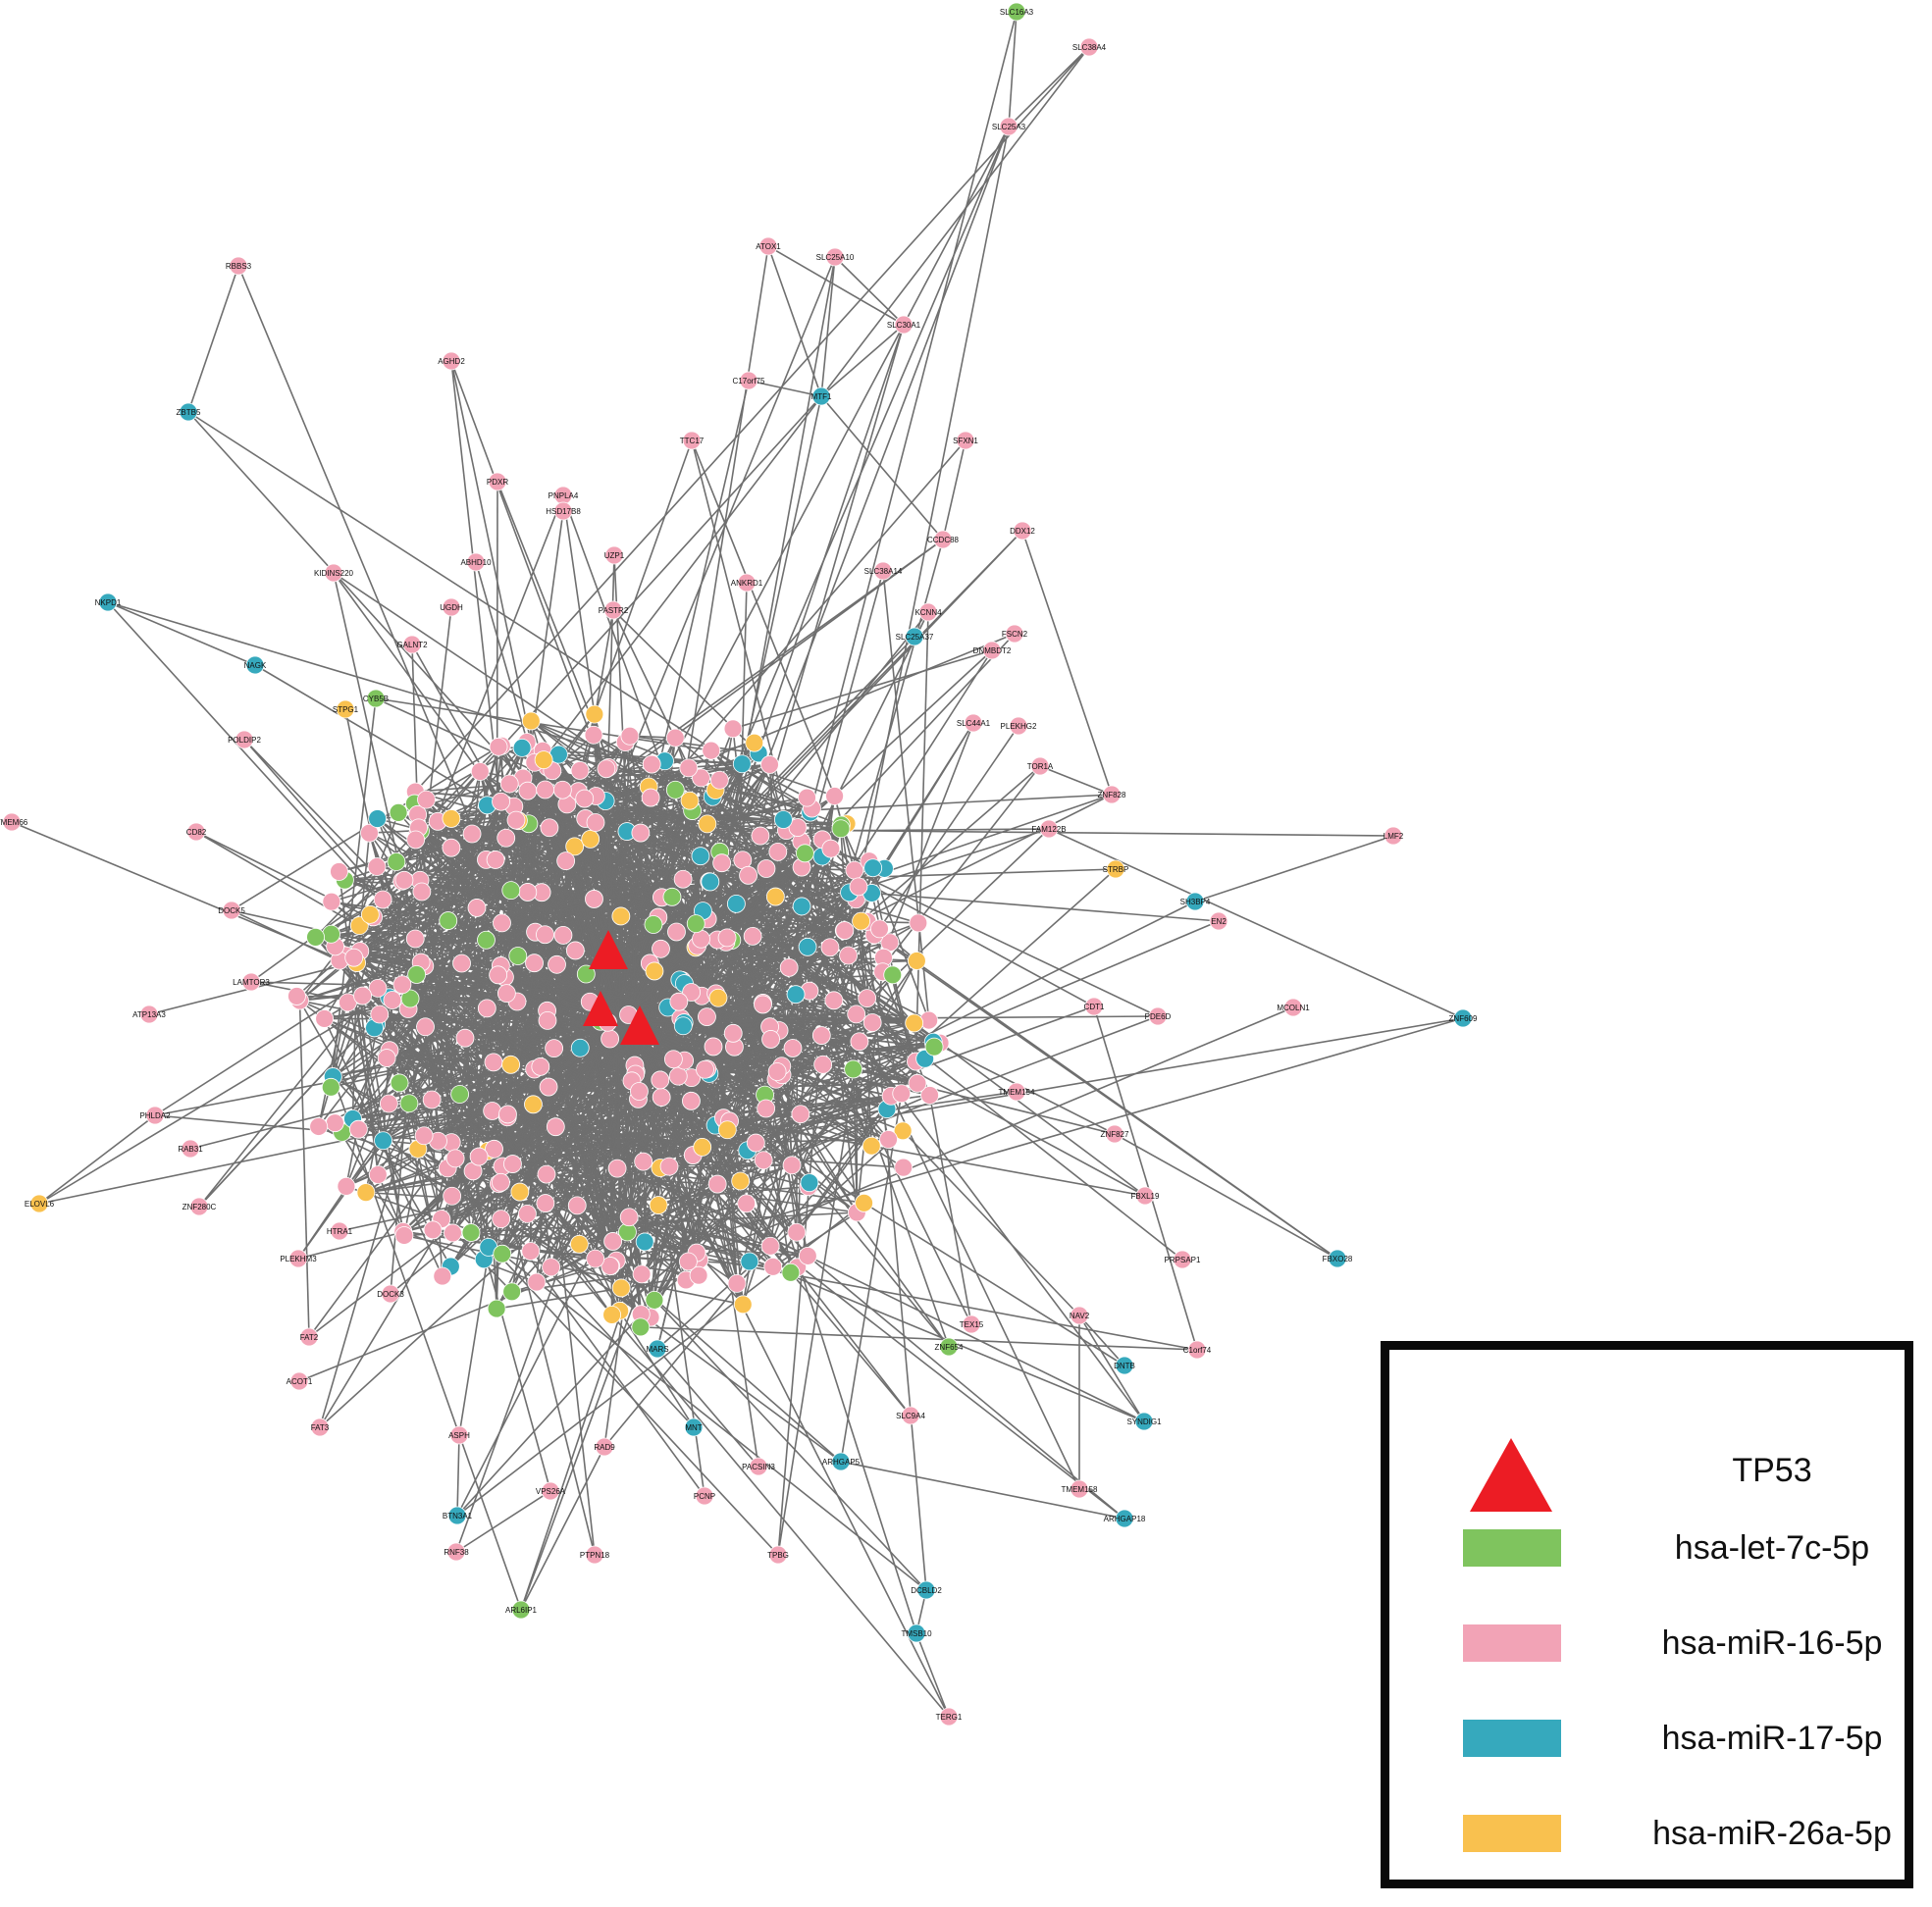 The image size is (1932, 1907). What do you see at coordinates (1158, 1016) in the screenshot?
I see `gene-node-label: PDE6D` at bounding box center [1158, 1016].